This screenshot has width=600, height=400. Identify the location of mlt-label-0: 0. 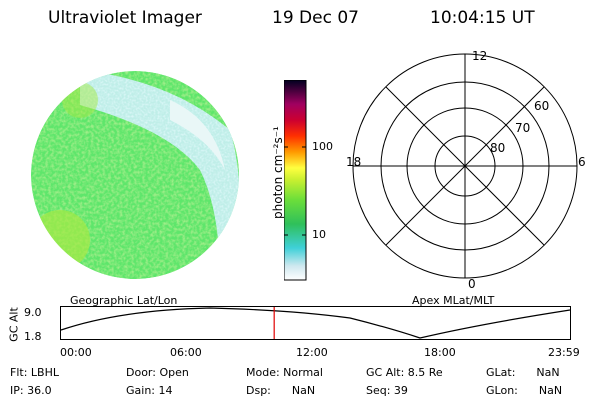
(472, 282).